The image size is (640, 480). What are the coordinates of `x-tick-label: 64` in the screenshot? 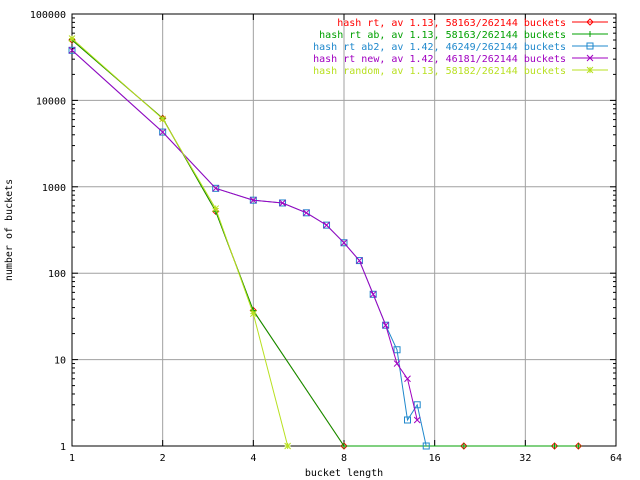 It's located at (616, 458).